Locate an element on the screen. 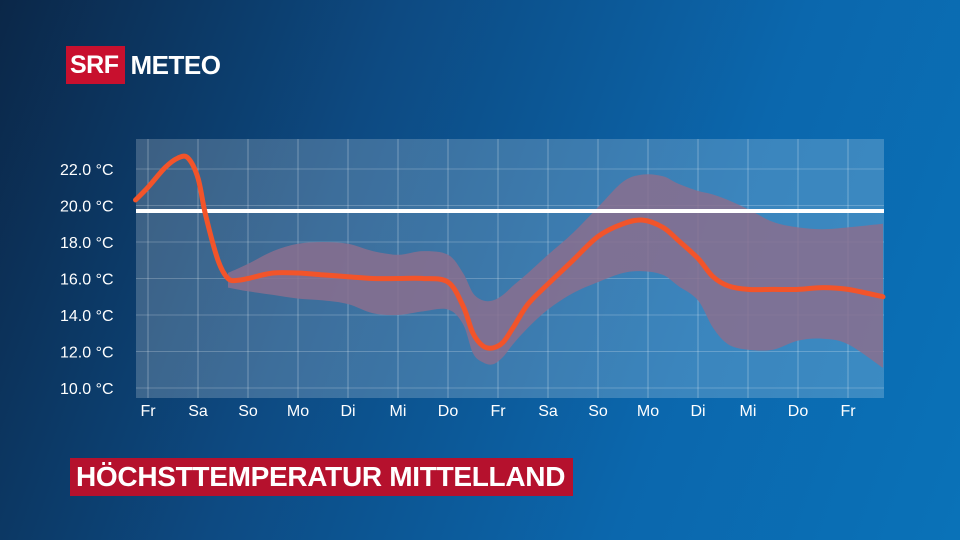 The width and height of the screenshot is (960, 540). srf-meteo-logo: SRF METEO is located at coordinates (143, 65).